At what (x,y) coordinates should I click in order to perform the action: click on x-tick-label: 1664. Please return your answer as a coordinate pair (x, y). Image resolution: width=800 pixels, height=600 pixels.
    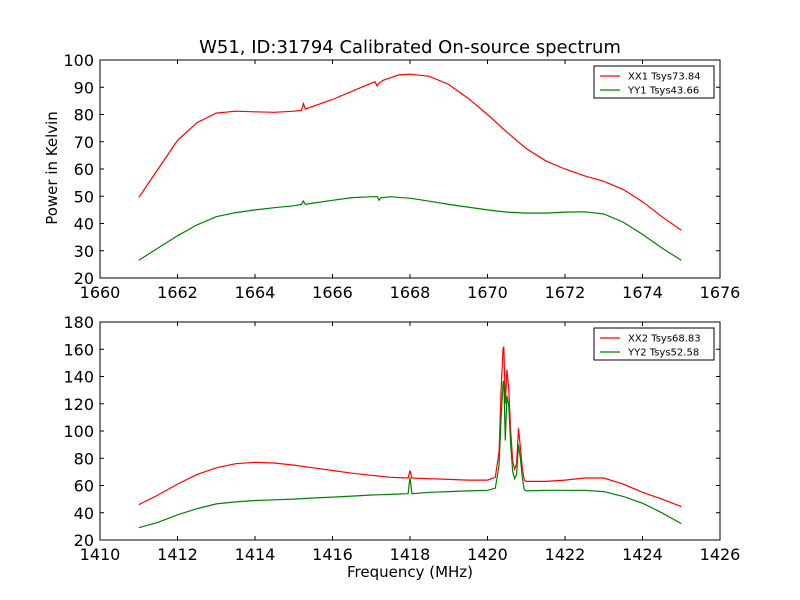
    Looking at the image, I should click on (255, 292).